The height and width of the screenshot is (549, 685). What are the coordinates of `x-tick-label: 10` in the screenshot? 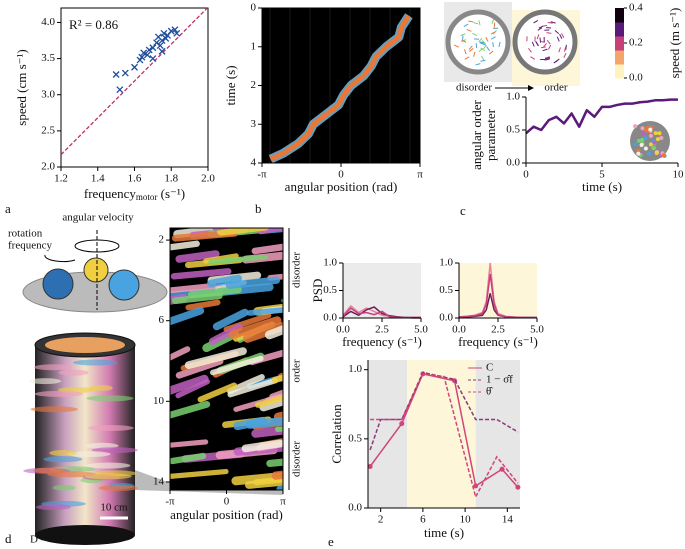 It's located at (466, 520).